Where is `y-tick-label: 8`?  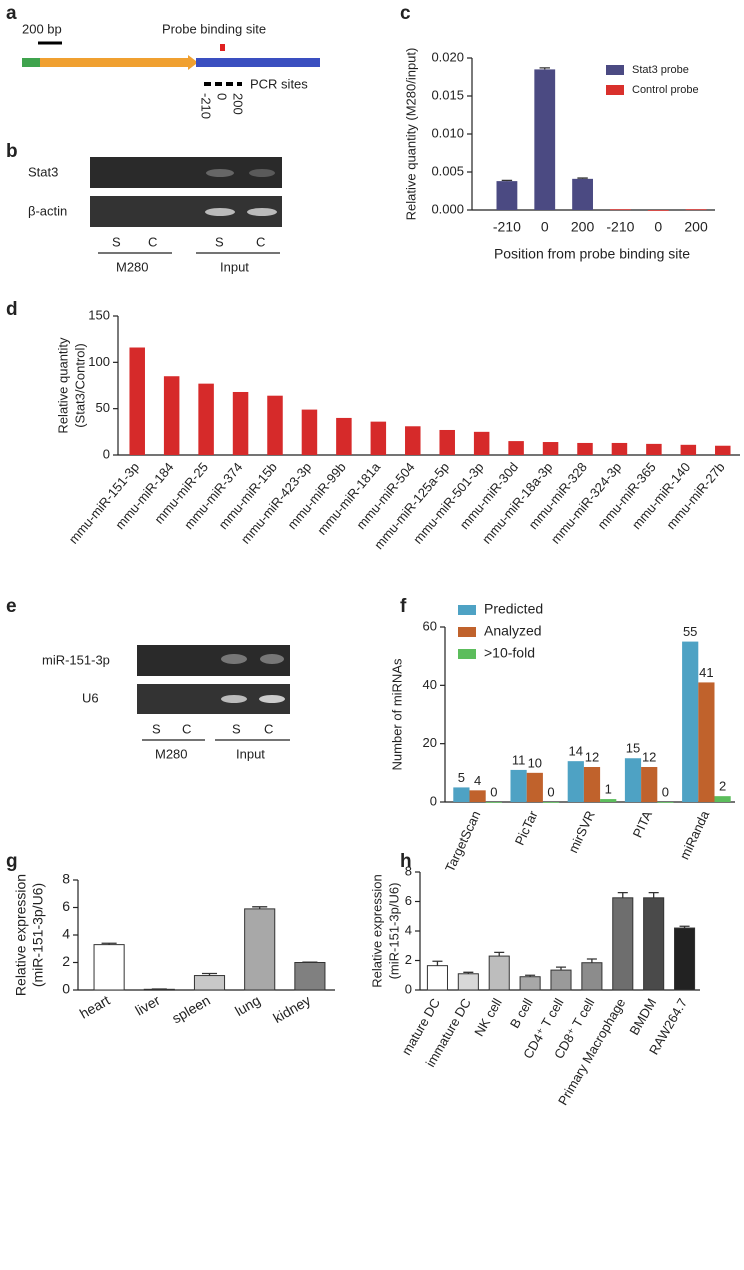 y-tick-label: 8 is located at coordinates (408, 870).